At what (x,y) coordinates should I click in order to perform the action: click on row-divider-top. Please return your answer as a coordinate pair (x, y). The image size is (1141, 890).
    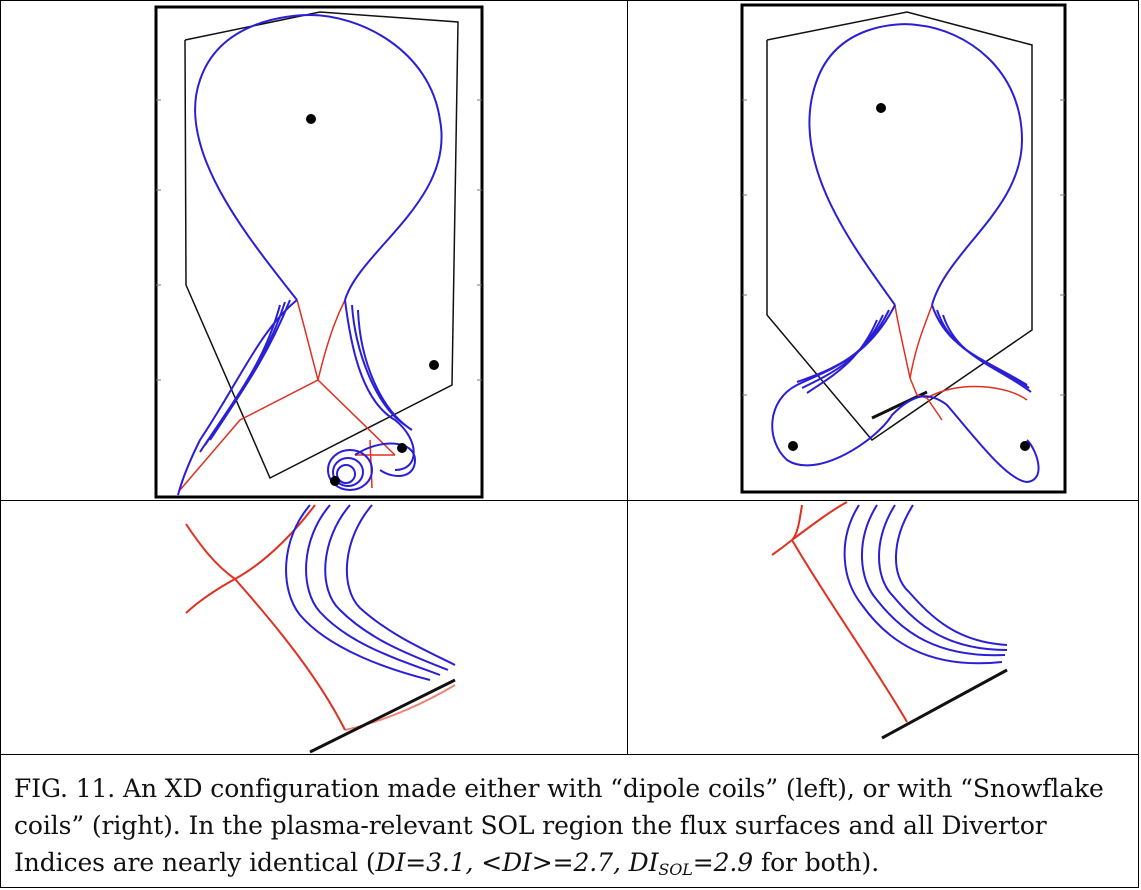
    Looking at the image, I should click on (569, 500).